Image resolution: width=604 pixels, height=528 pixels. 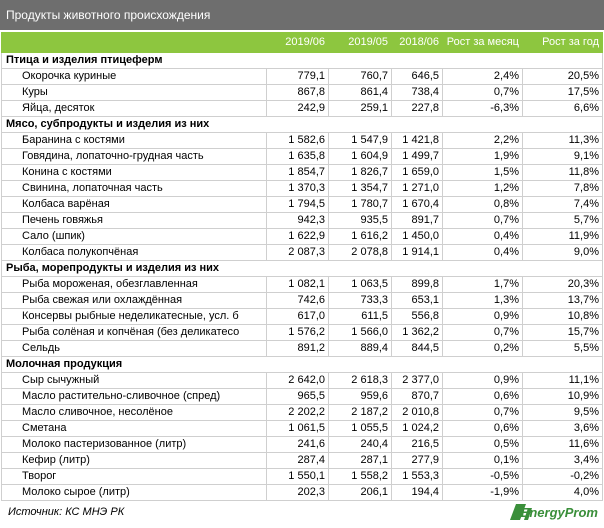 I want to click on value-cell: 11,1%, so click(x=562, y=380).